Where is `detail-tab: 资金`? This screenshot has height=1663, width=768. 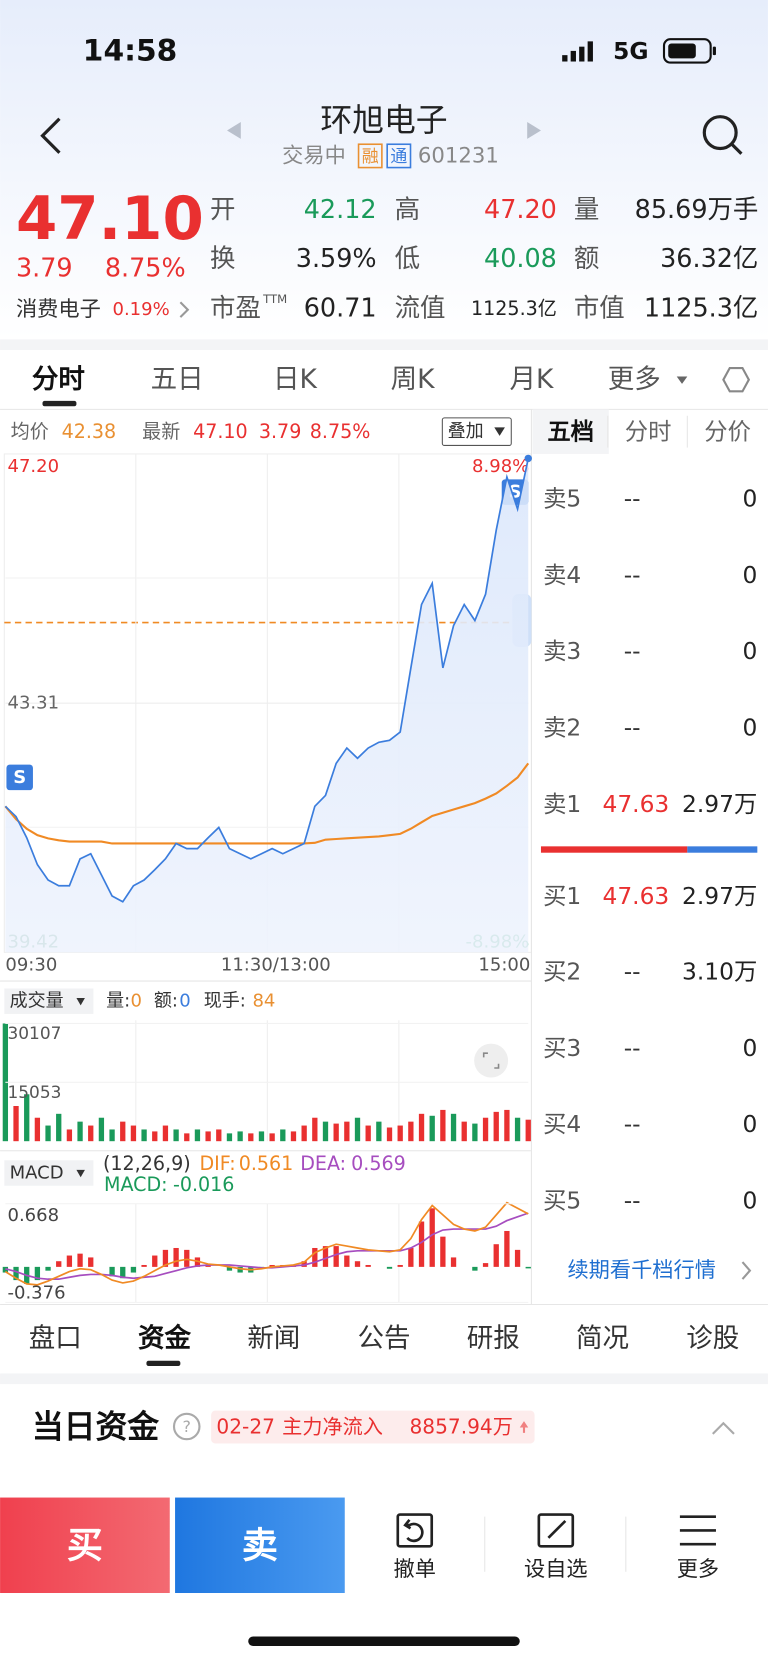 detail-tab: 资金 is located at coordinates (164, 1338).